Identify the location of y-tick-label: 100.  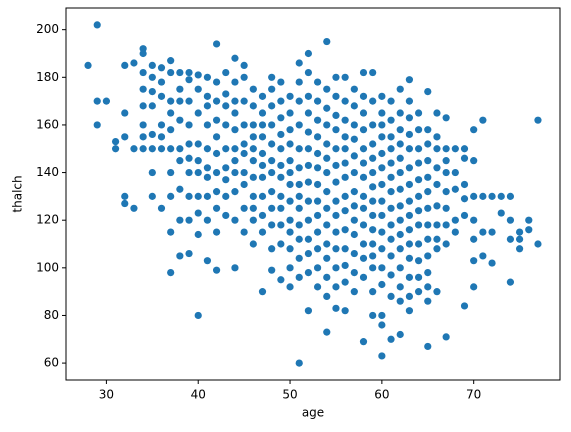
(47, 267).